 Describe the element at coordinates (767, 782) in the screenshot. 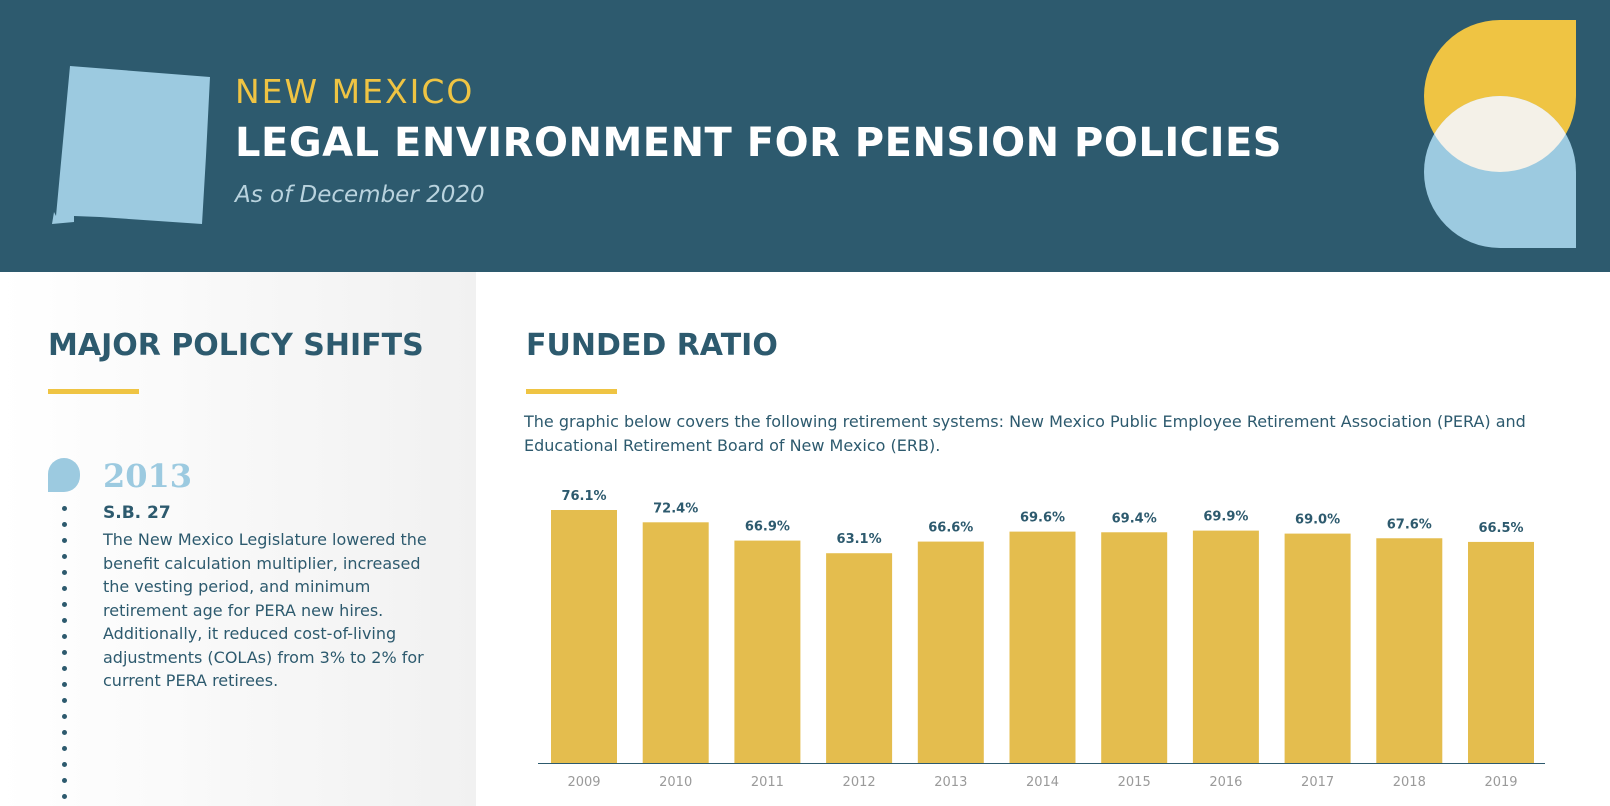

I see `x-tick-2011: 2011` at that location.